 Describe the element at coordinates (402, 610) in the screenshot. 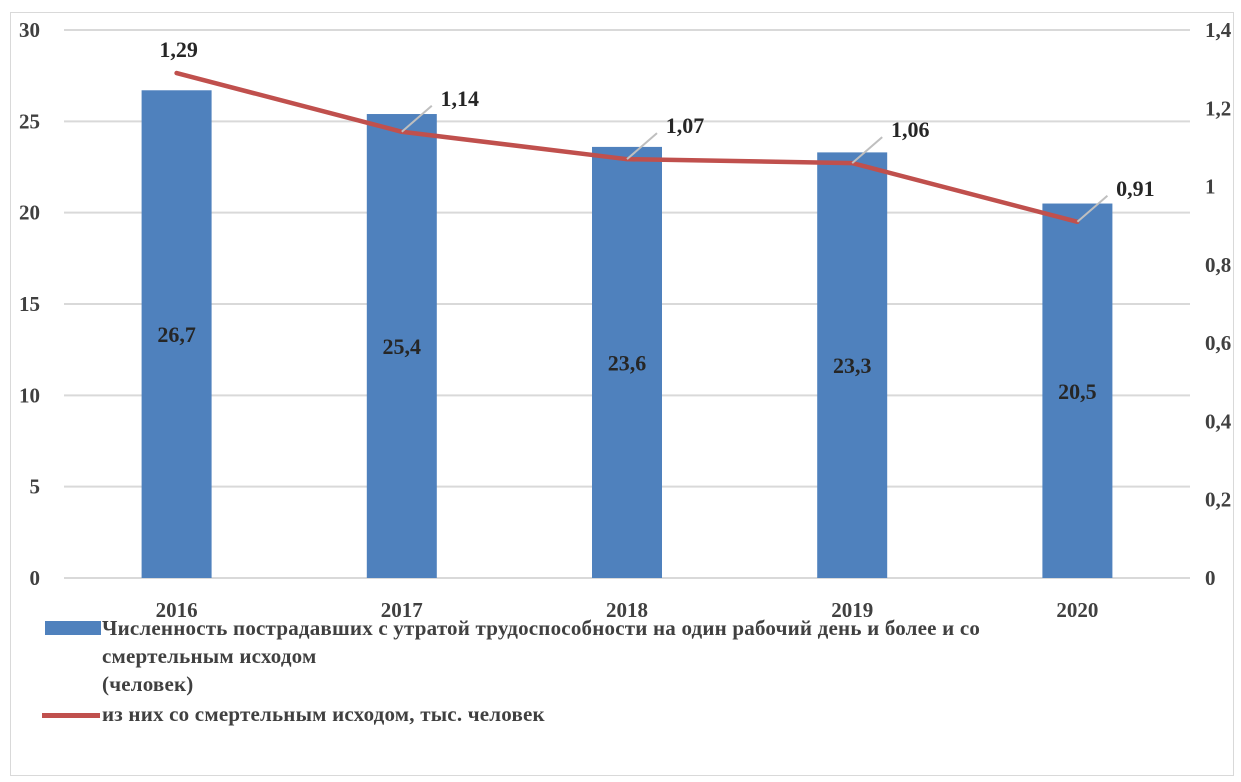

I see `x-tick-label: 2017` at that location.